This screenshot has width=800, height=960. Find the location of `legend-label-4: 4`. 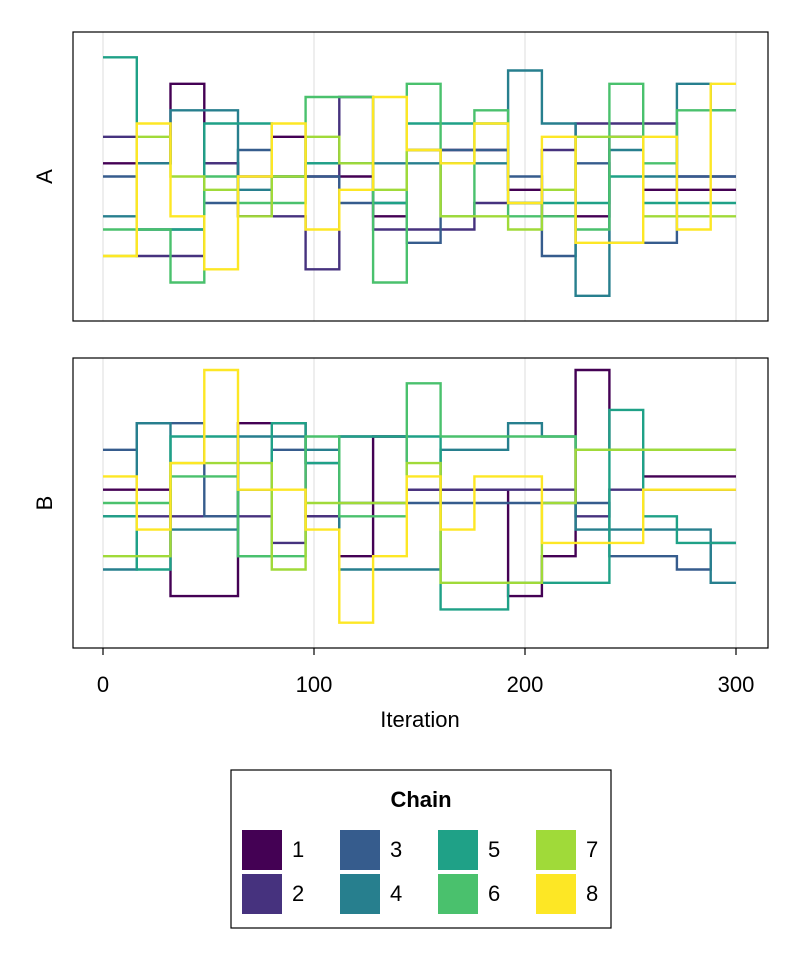

legend-label-4: 4 is located at coordinates (396, 893).